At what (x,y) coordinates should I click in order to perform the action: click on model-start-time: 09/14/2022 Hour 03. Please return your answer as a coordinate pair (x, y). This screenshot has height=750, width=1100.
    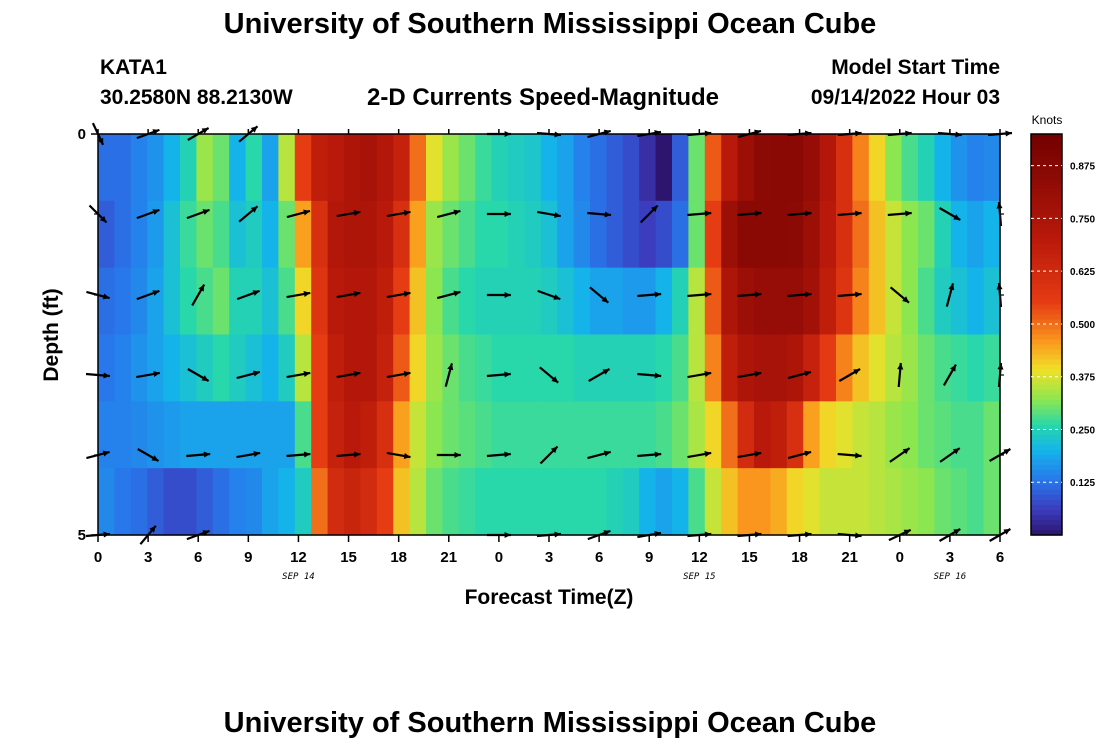
    Looking at the image, I should click on (905, 97).